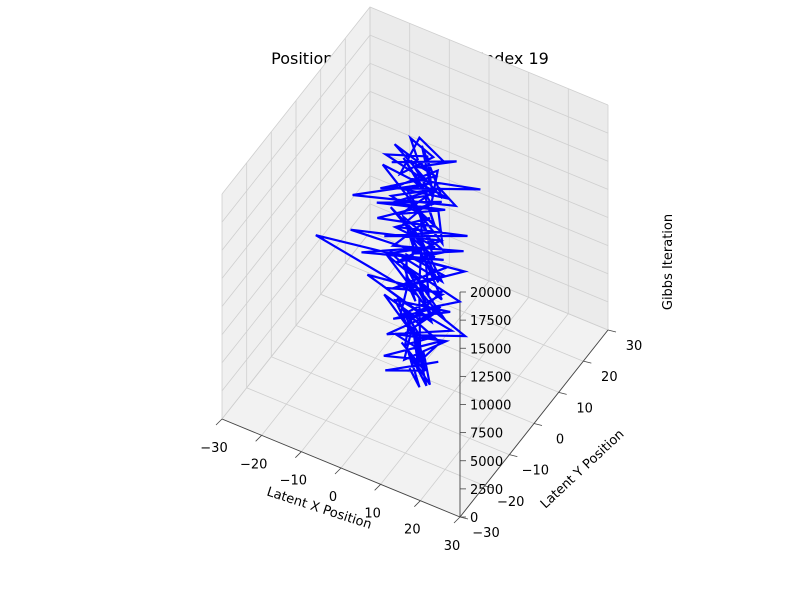 This screenshot has width=800, height=600. I want to click on x-tick-label: 0, so click(333, 497).